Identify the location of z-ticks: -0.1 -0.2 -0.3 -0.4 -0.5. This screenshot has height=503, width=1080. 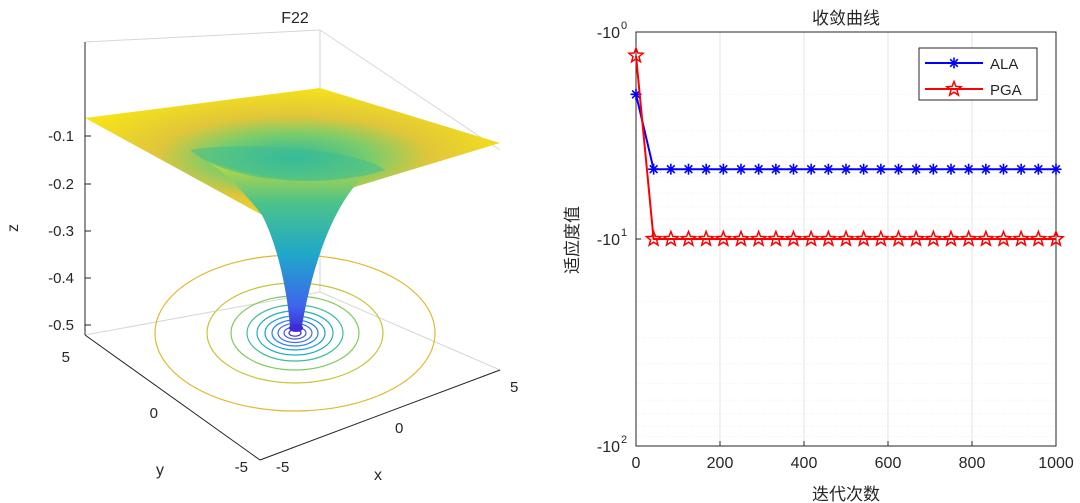
(69, 231).